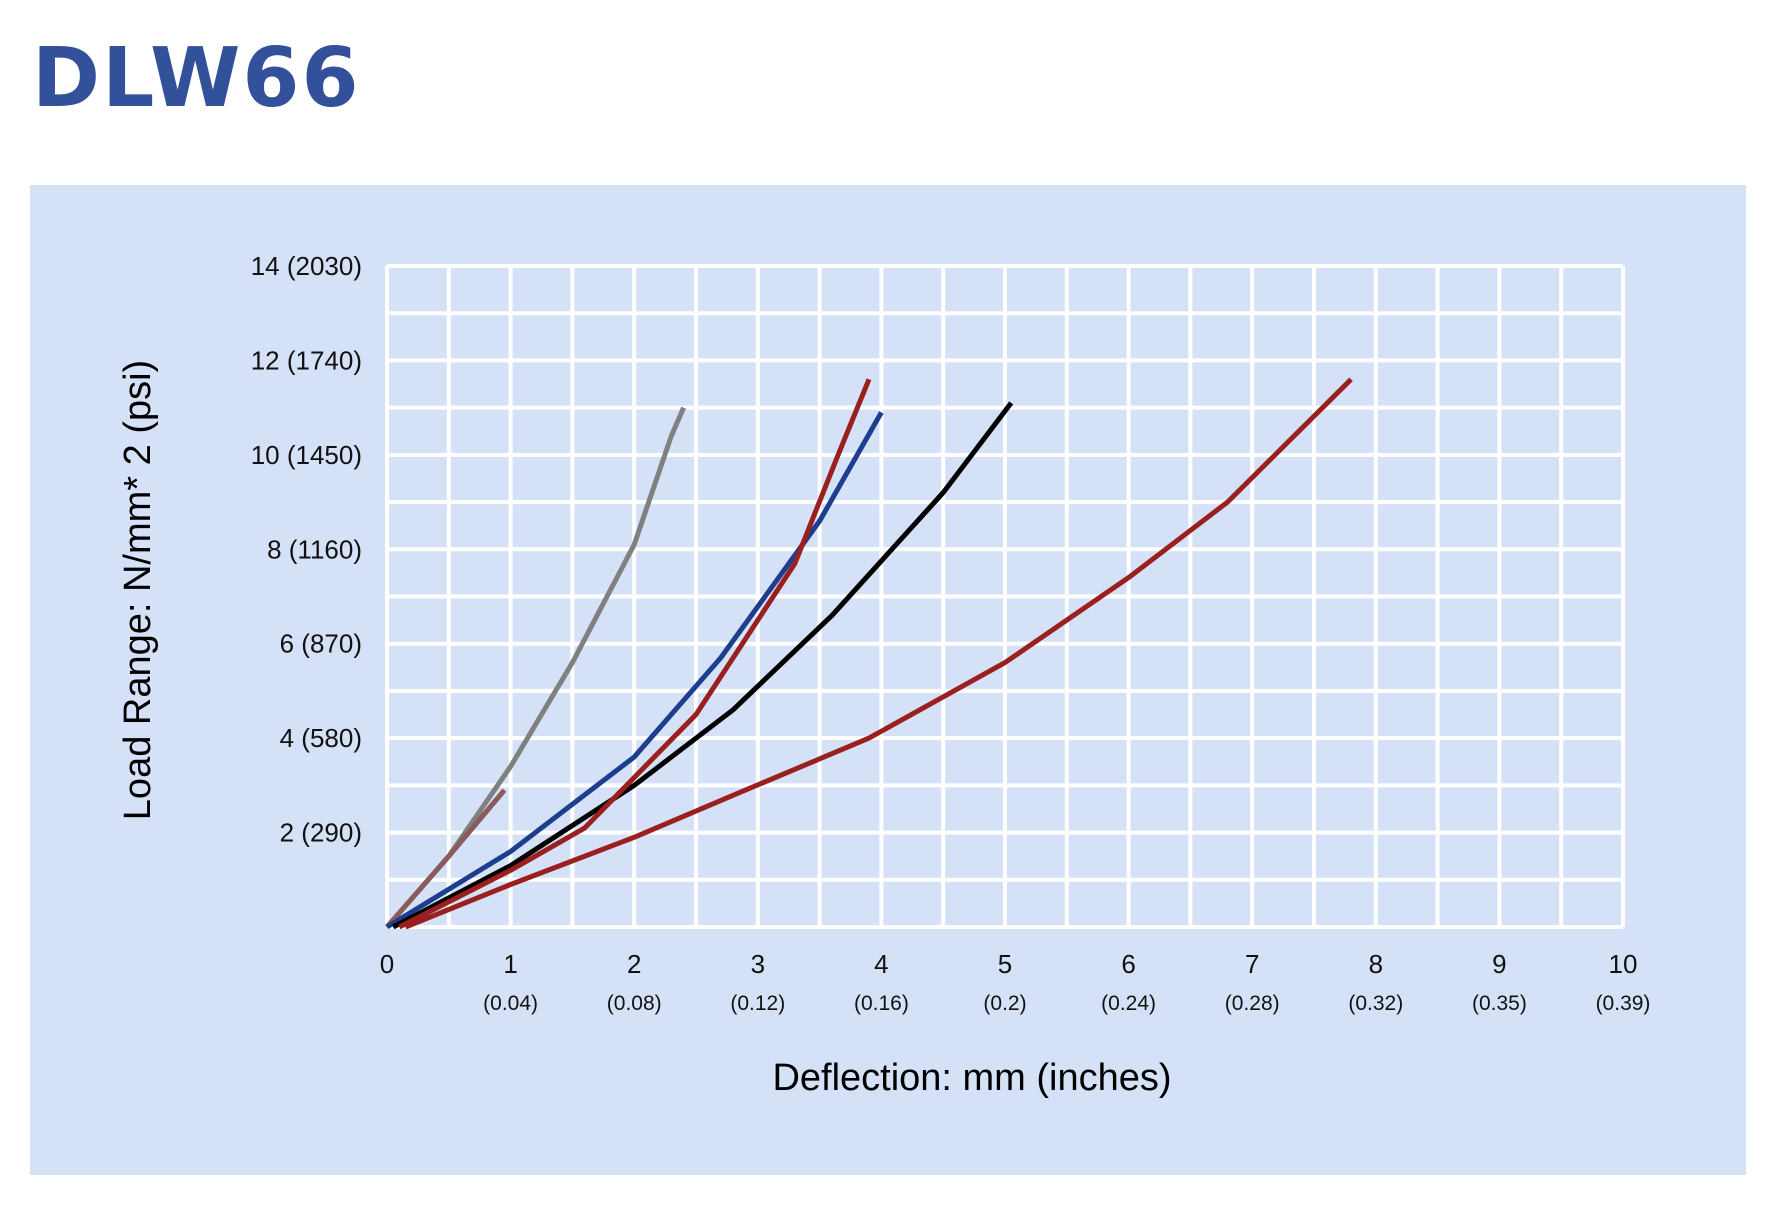 The height and width of the screenshot is (1210, 1766). Describe the element at coordinates (971, 1078) in the screenshot. I see `x-axis-label: Deflection: mm (inches)` at that location.